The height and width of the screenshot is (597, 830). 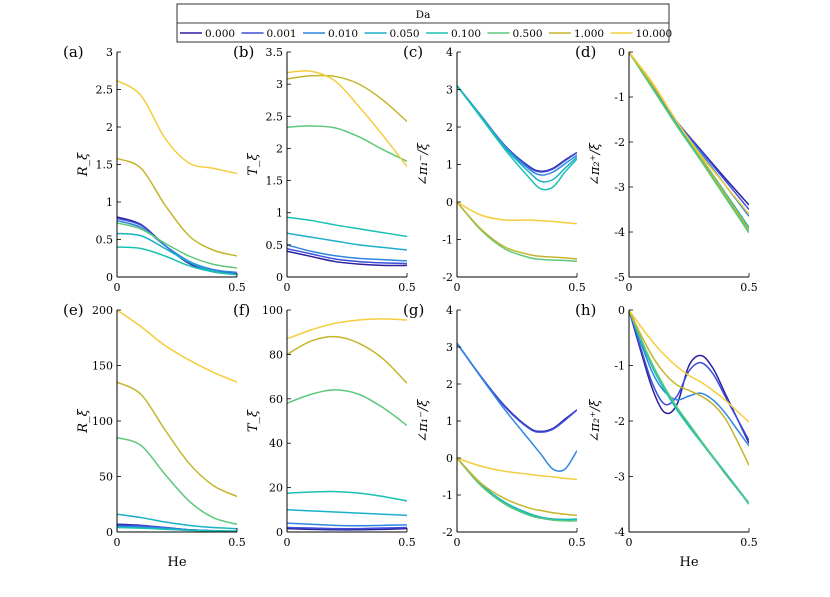 I want to click on panel-label: (e), so click(x=73, y=310).